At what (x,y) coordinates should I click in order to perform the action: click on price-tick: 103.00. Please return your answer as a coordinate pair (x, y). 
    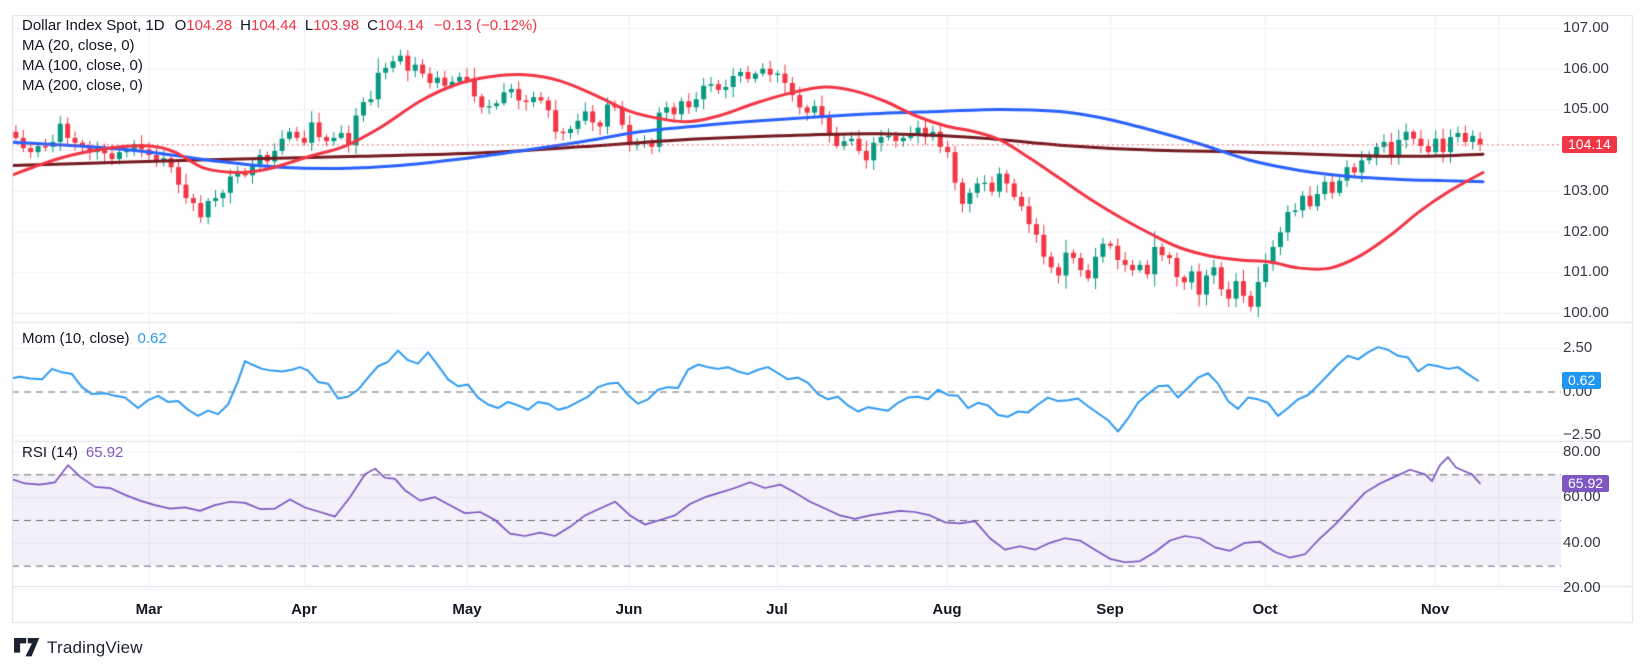
    Looking at the image, I should click on (1586, 190).